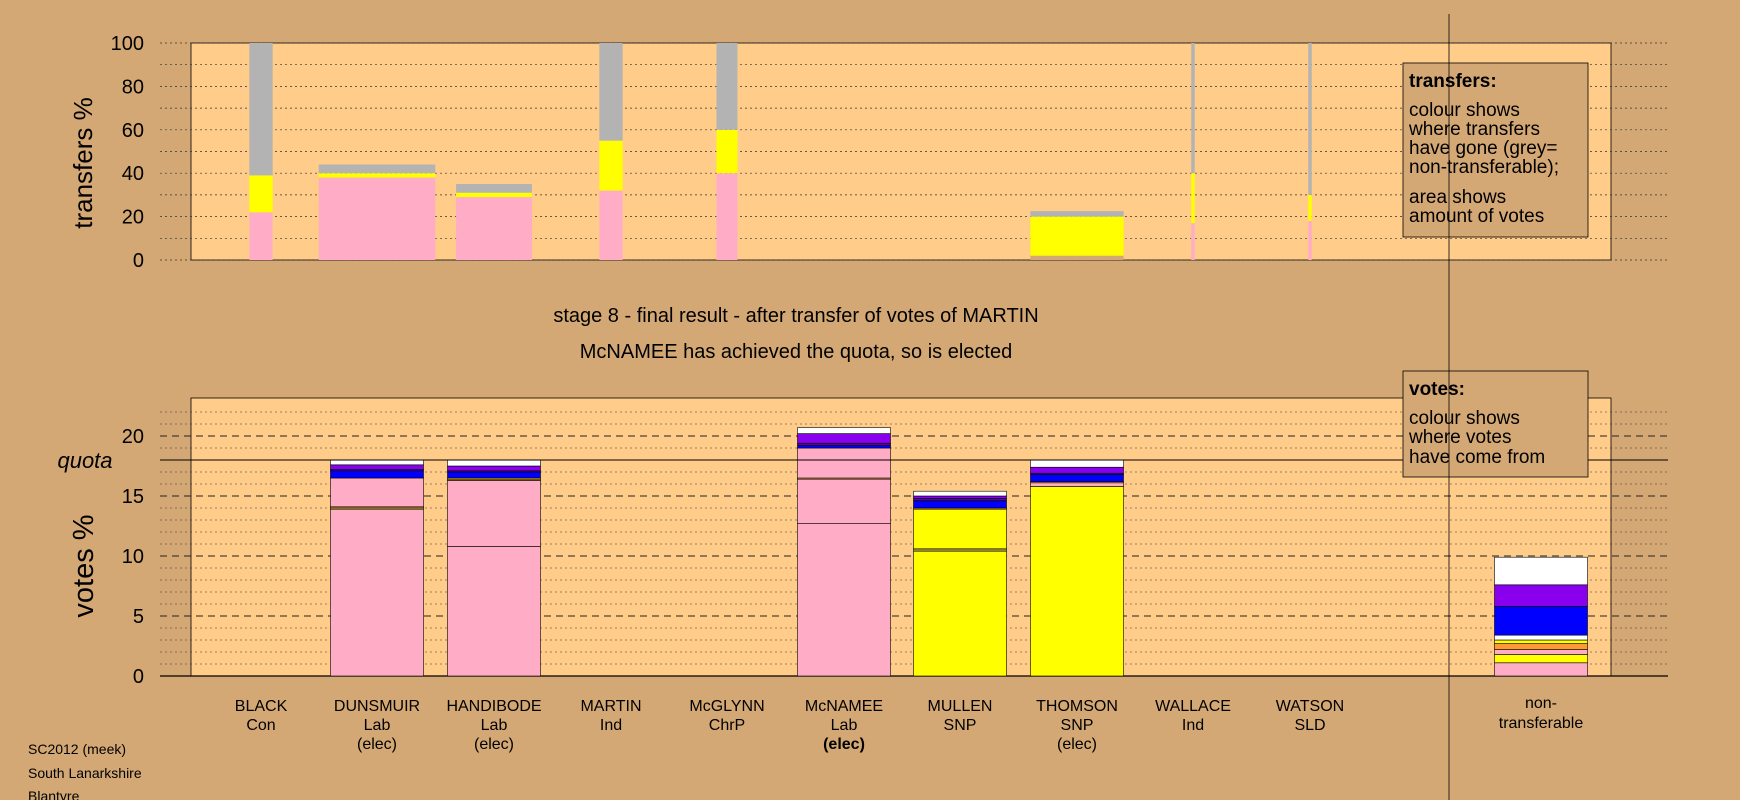 The height and width of the screenshot is (800, 1740). Describe the element at coordinates (1541, 703) in the screenshot. I see `nontransferable-label: non-` at that location.